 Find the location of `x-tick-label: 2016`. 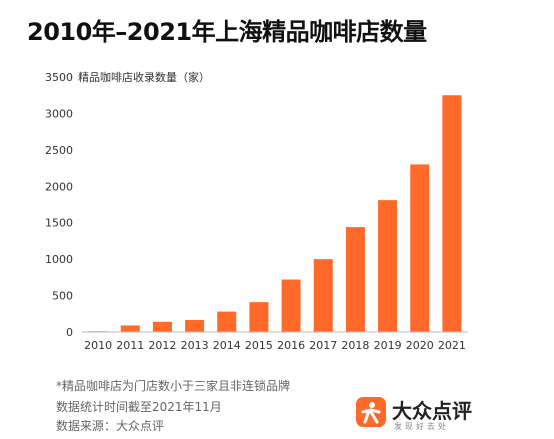

x-tick-label: 2016 is located at coordinates (291, 345).